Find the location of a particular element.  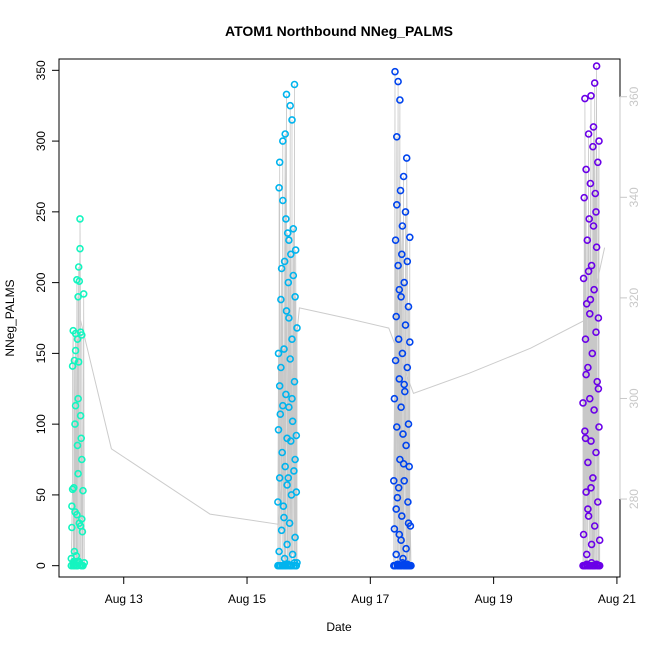

y-axis-label: NNeg_PALMS is located at coordinates (10, 317).